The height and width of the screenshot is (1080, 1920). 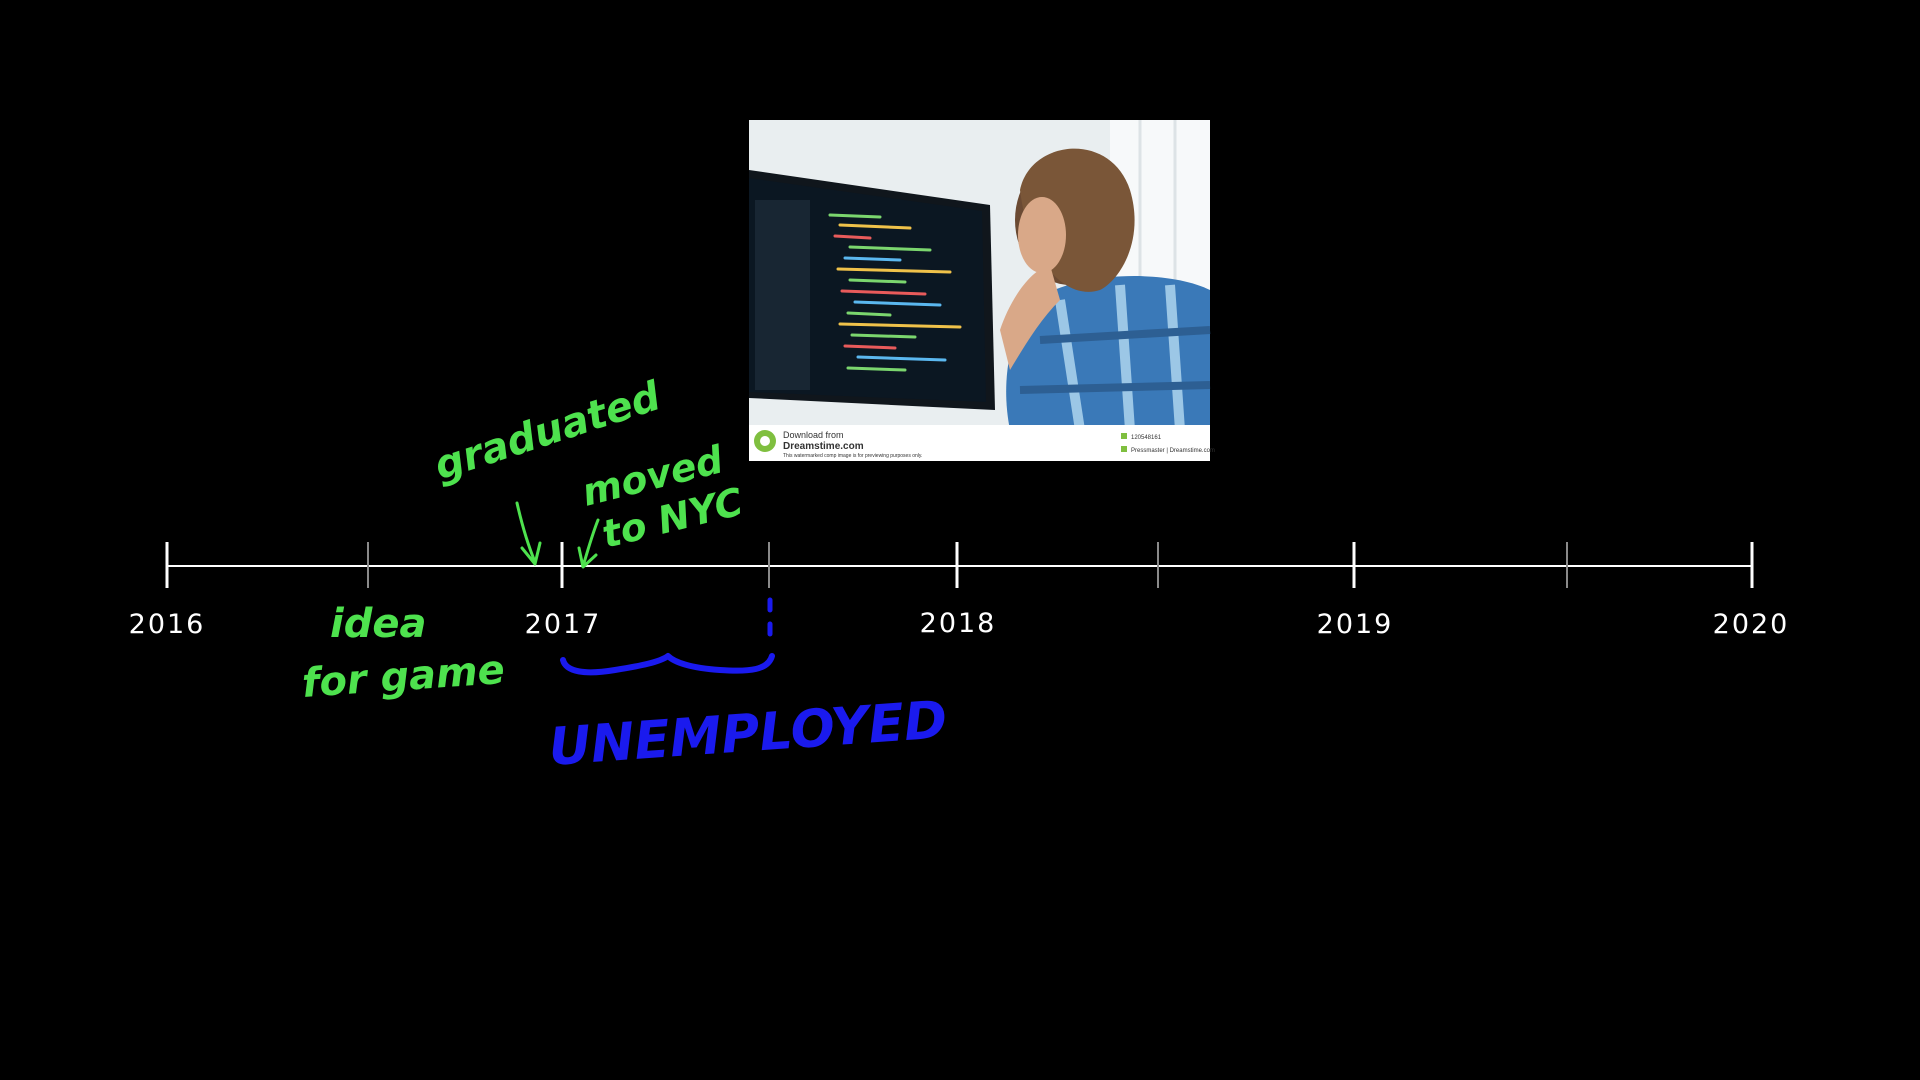 What do you see at coordinates (588, 543) in the screenshot?
I see `moved-arrow-icon` at bounding box center [588, 543].